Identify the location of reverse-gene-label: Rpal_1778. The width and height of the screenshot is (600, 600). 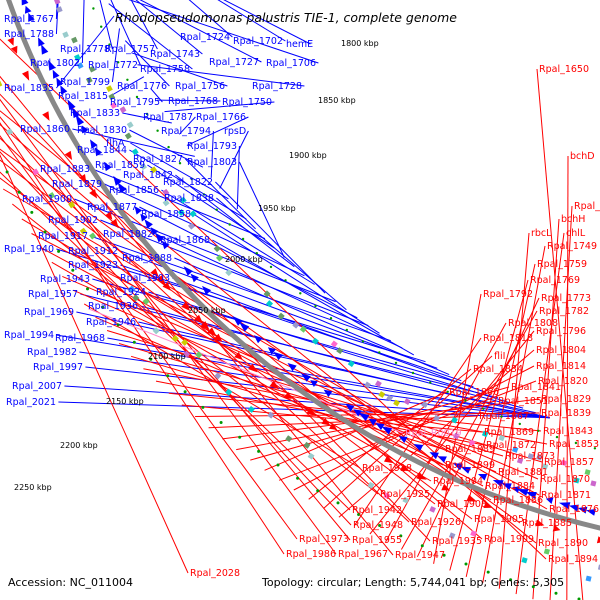
(85, 49).